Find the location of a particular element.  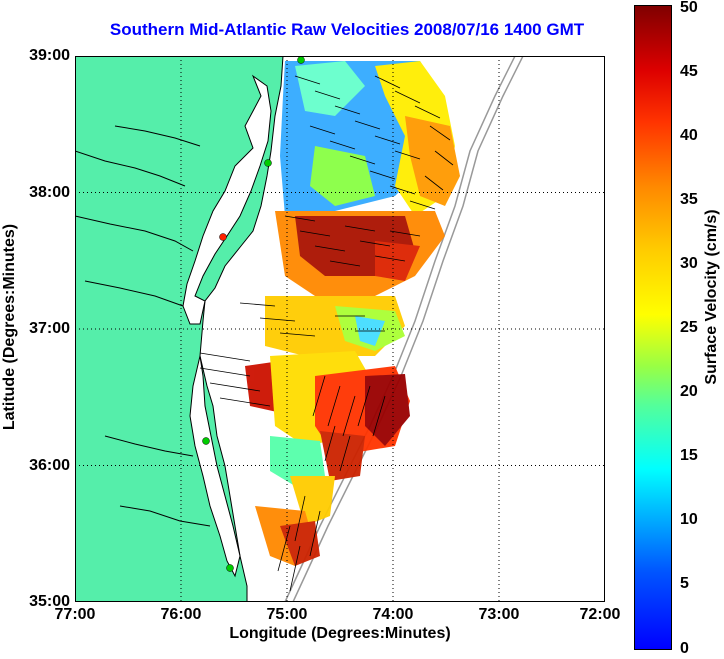

y-tick-label: 38:00 is located at coordinates (49, 192).